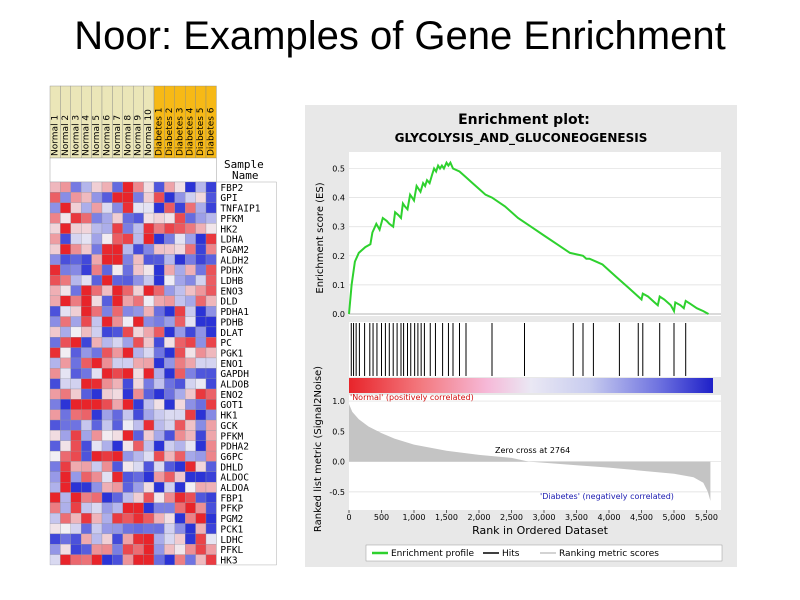 This screenshot has width=800, height=600. Describe the element at coordinates (338, 285) in the screenshot. I see `es-tick-label: 0.1` at that location.